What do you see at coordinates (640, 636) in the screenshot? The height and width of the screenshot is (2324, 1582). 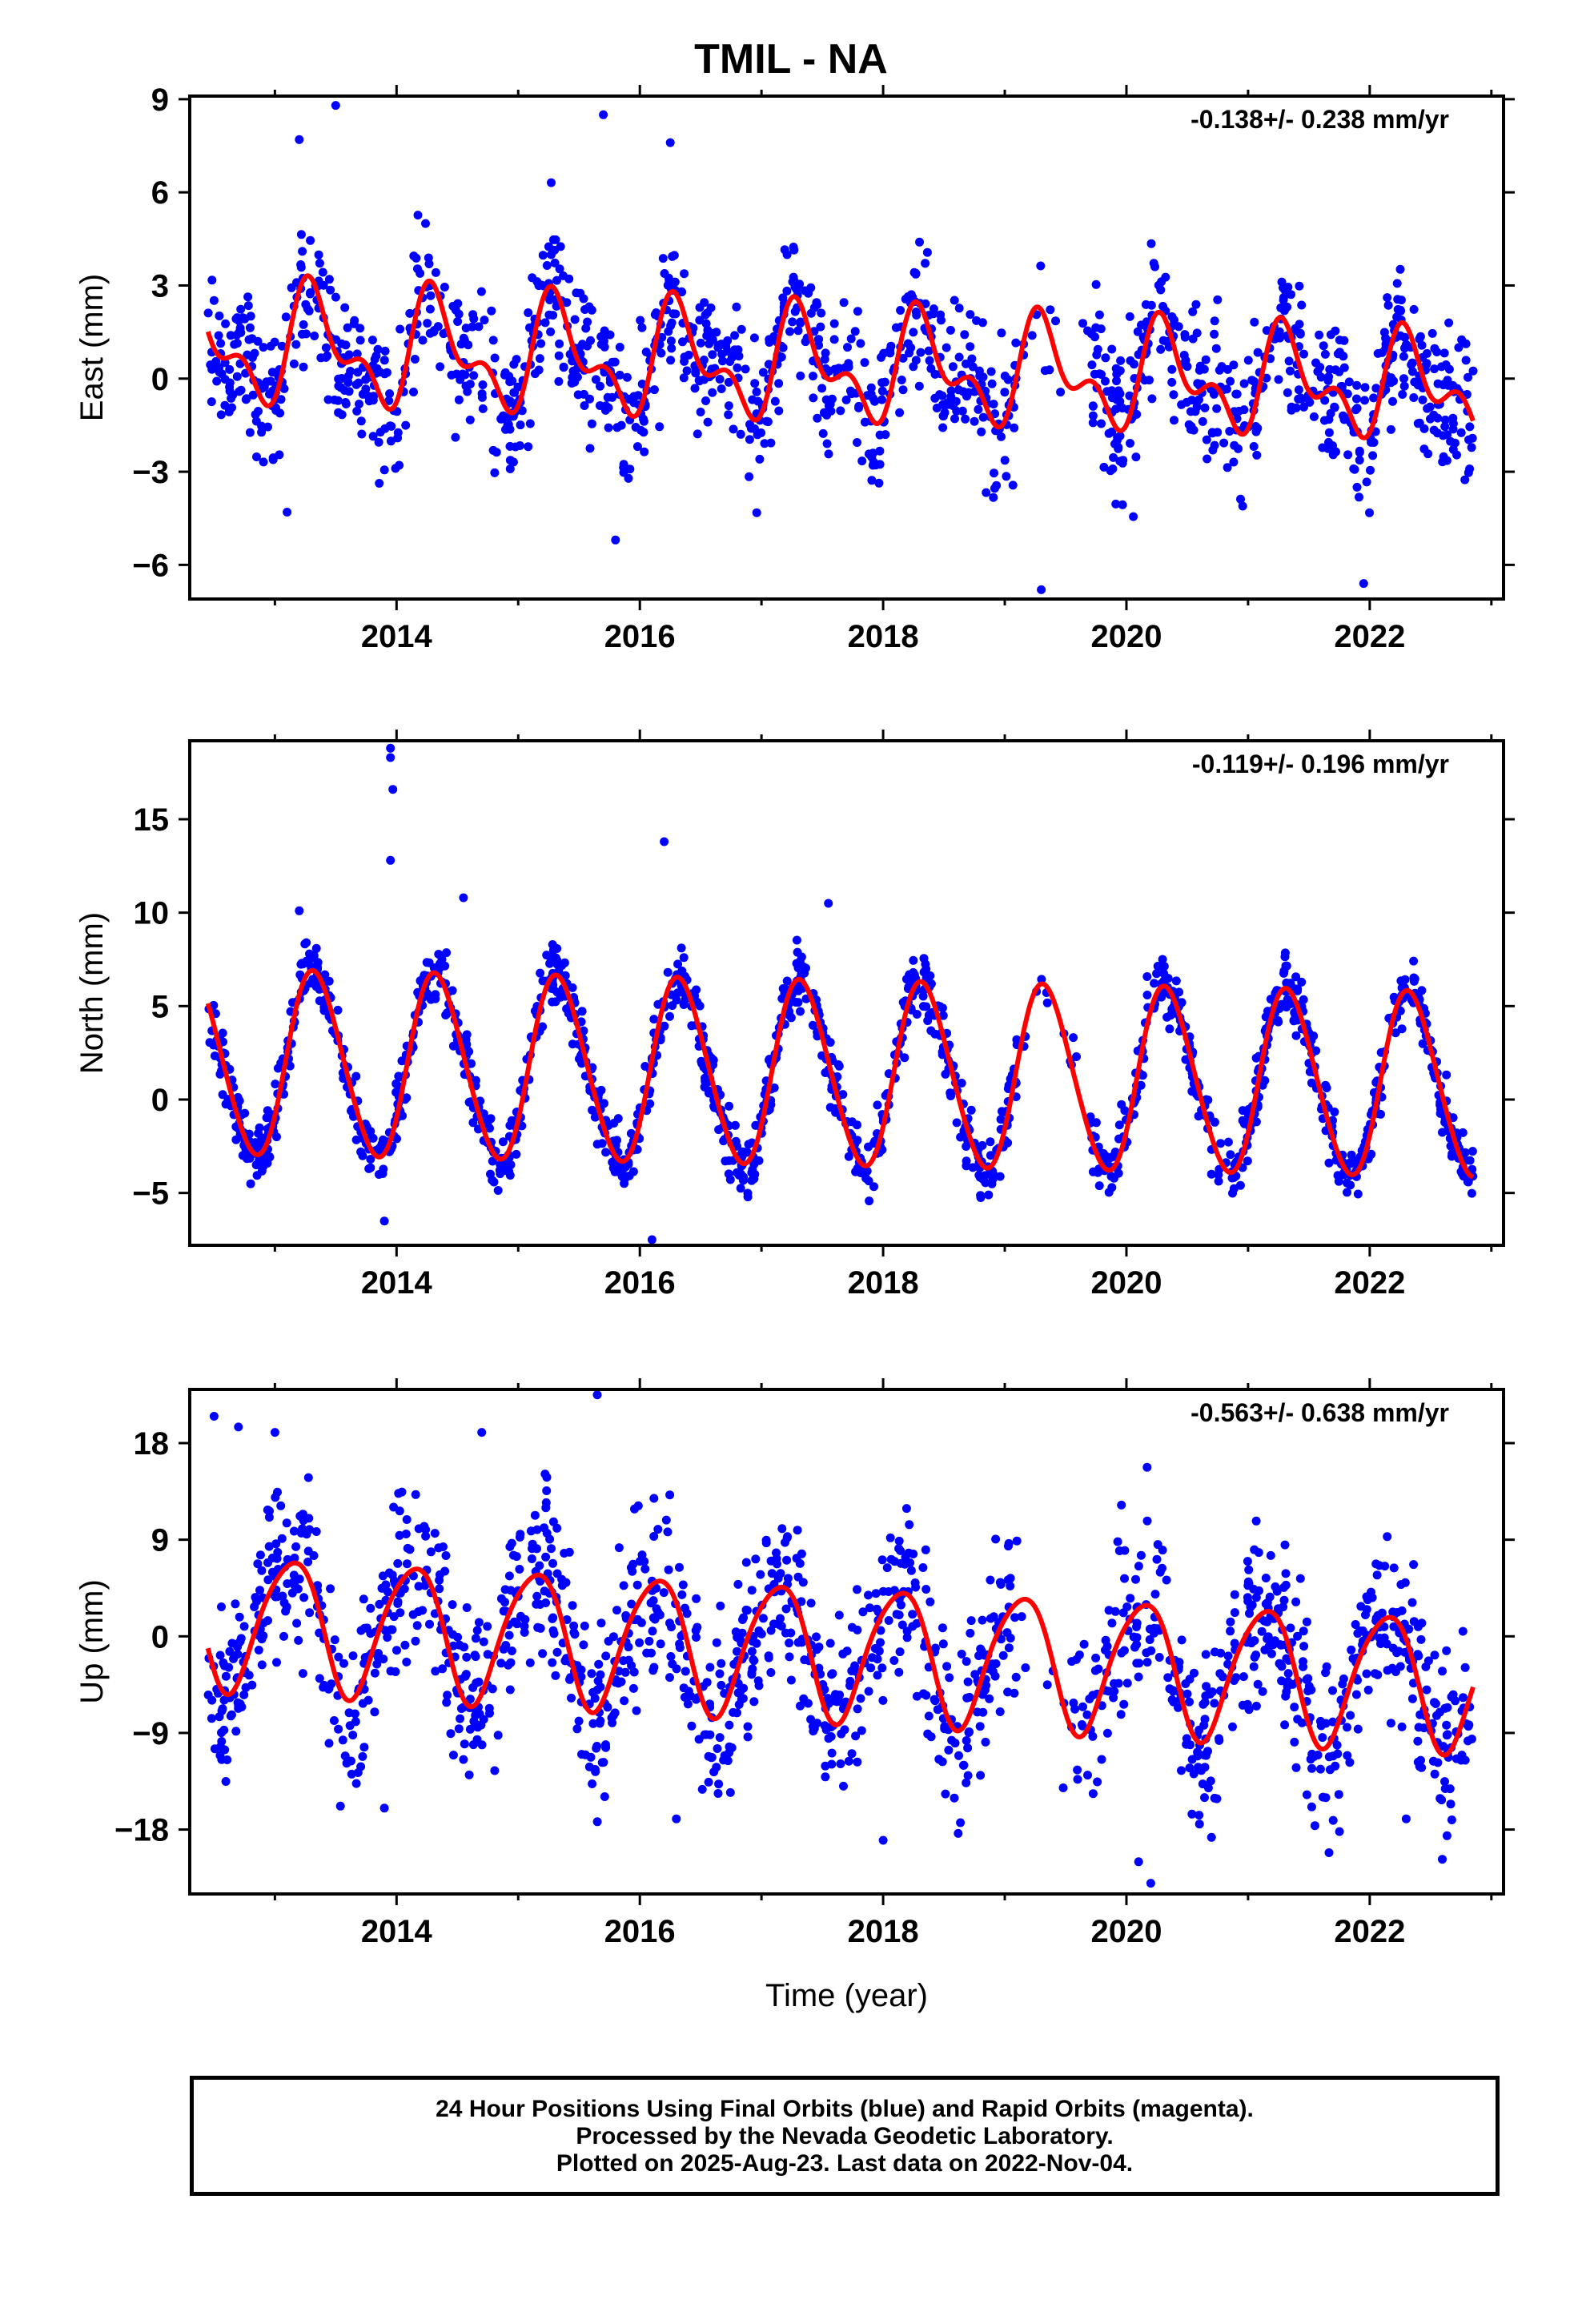 I see `x-tick-label: 2016` at bounding box center [640, 636].